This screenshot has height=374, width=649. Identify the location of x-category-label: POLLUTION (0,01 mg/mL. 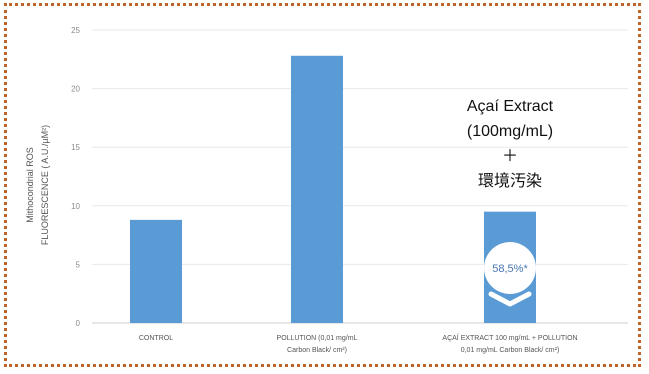
(317, 338).